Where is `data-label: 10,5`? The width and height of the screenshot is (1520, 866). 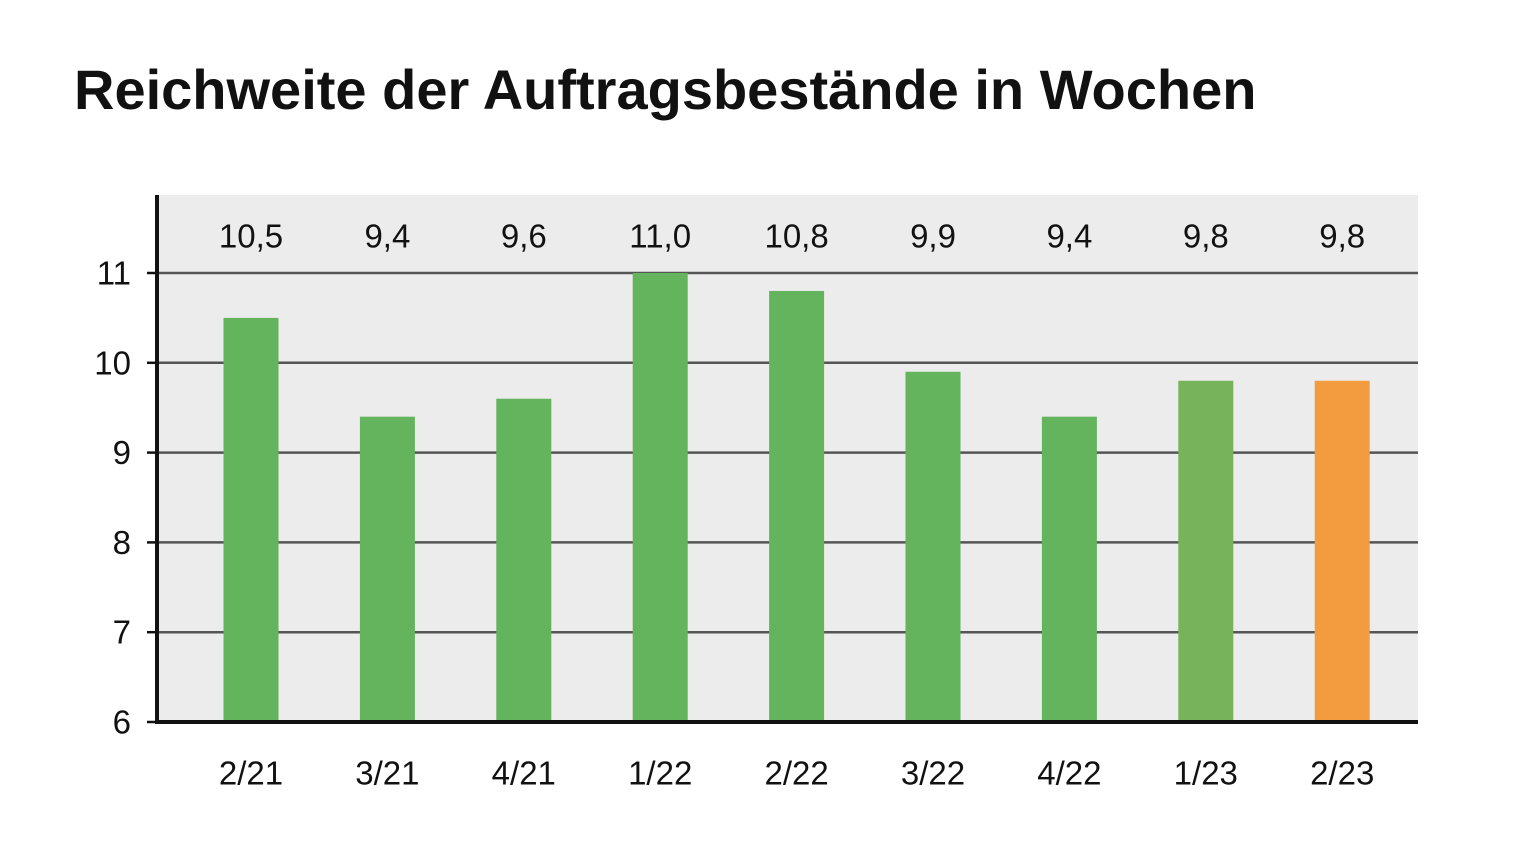
data-label: 10,5 is located at coordinates (251, 236).